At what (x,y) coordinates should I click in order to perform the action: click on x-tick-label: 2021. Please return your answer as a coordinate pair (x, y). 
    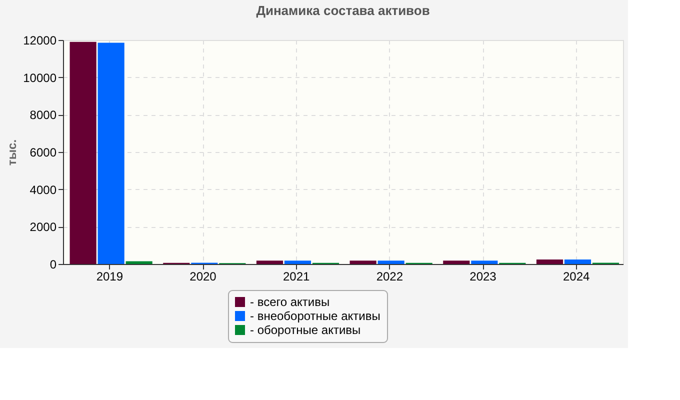
    Looking at the image, I should click on (296, 277).